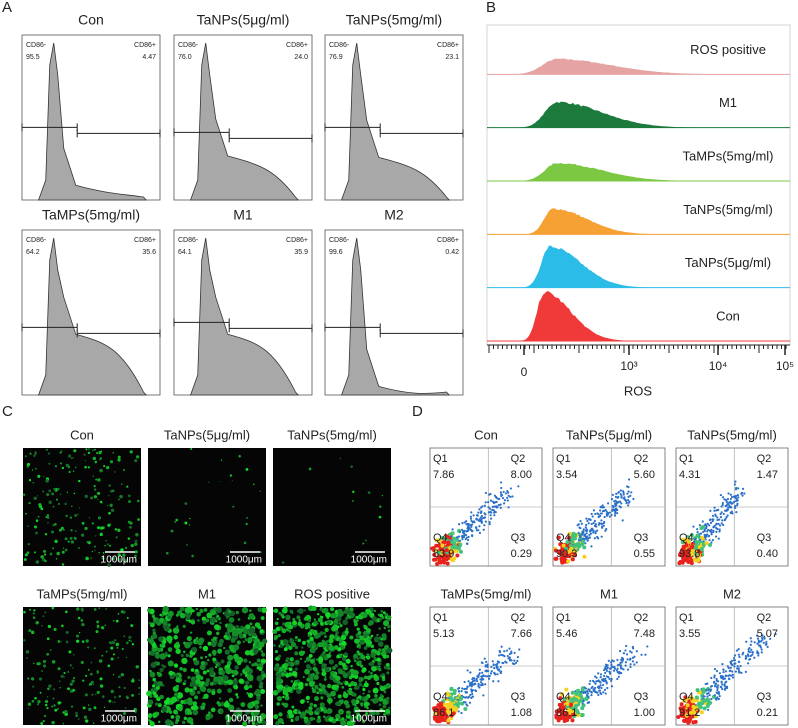 The width and height of the screenshot is (798, 728). I want to click on plot-title: M1, so click(609, 593).